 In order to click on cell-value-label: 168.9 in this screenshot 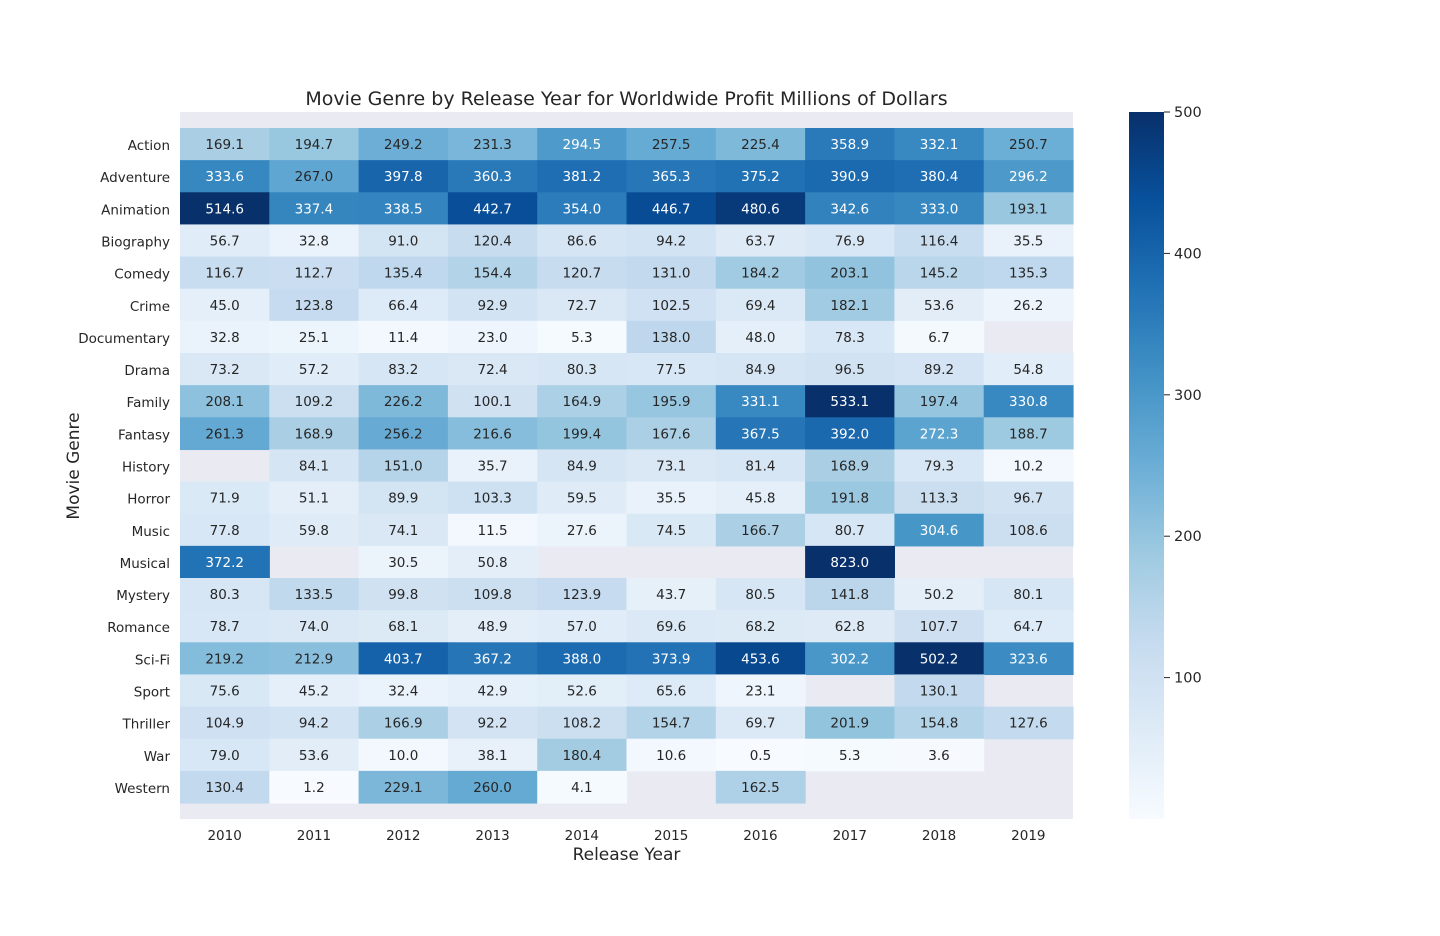, I will do `click(849, 467)`.